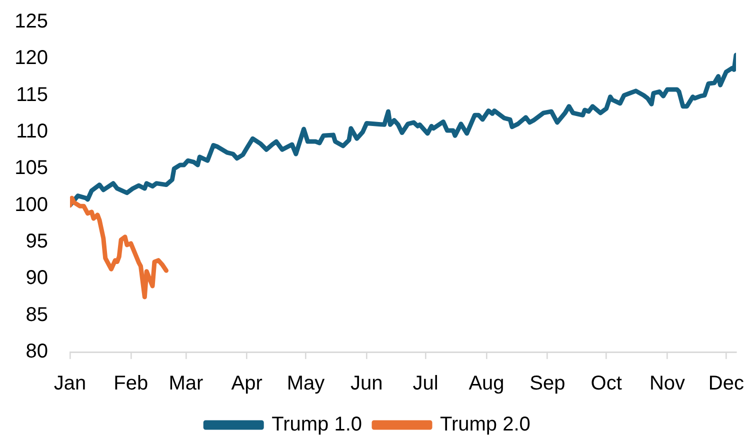 This screenshot has height=445, width=744. Describe the element at coordinates (37, 278) in the screenshot. I see `y-tick-label: 90` at that location.